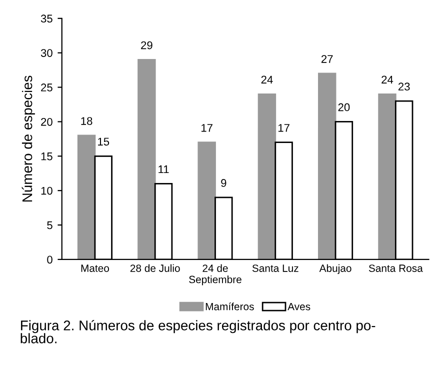 The image size is (442, 368). What do you see at coordinates (49, 260) in the screenshot?
I see `y-tick-label: 0` at bounding box center [49, 260].